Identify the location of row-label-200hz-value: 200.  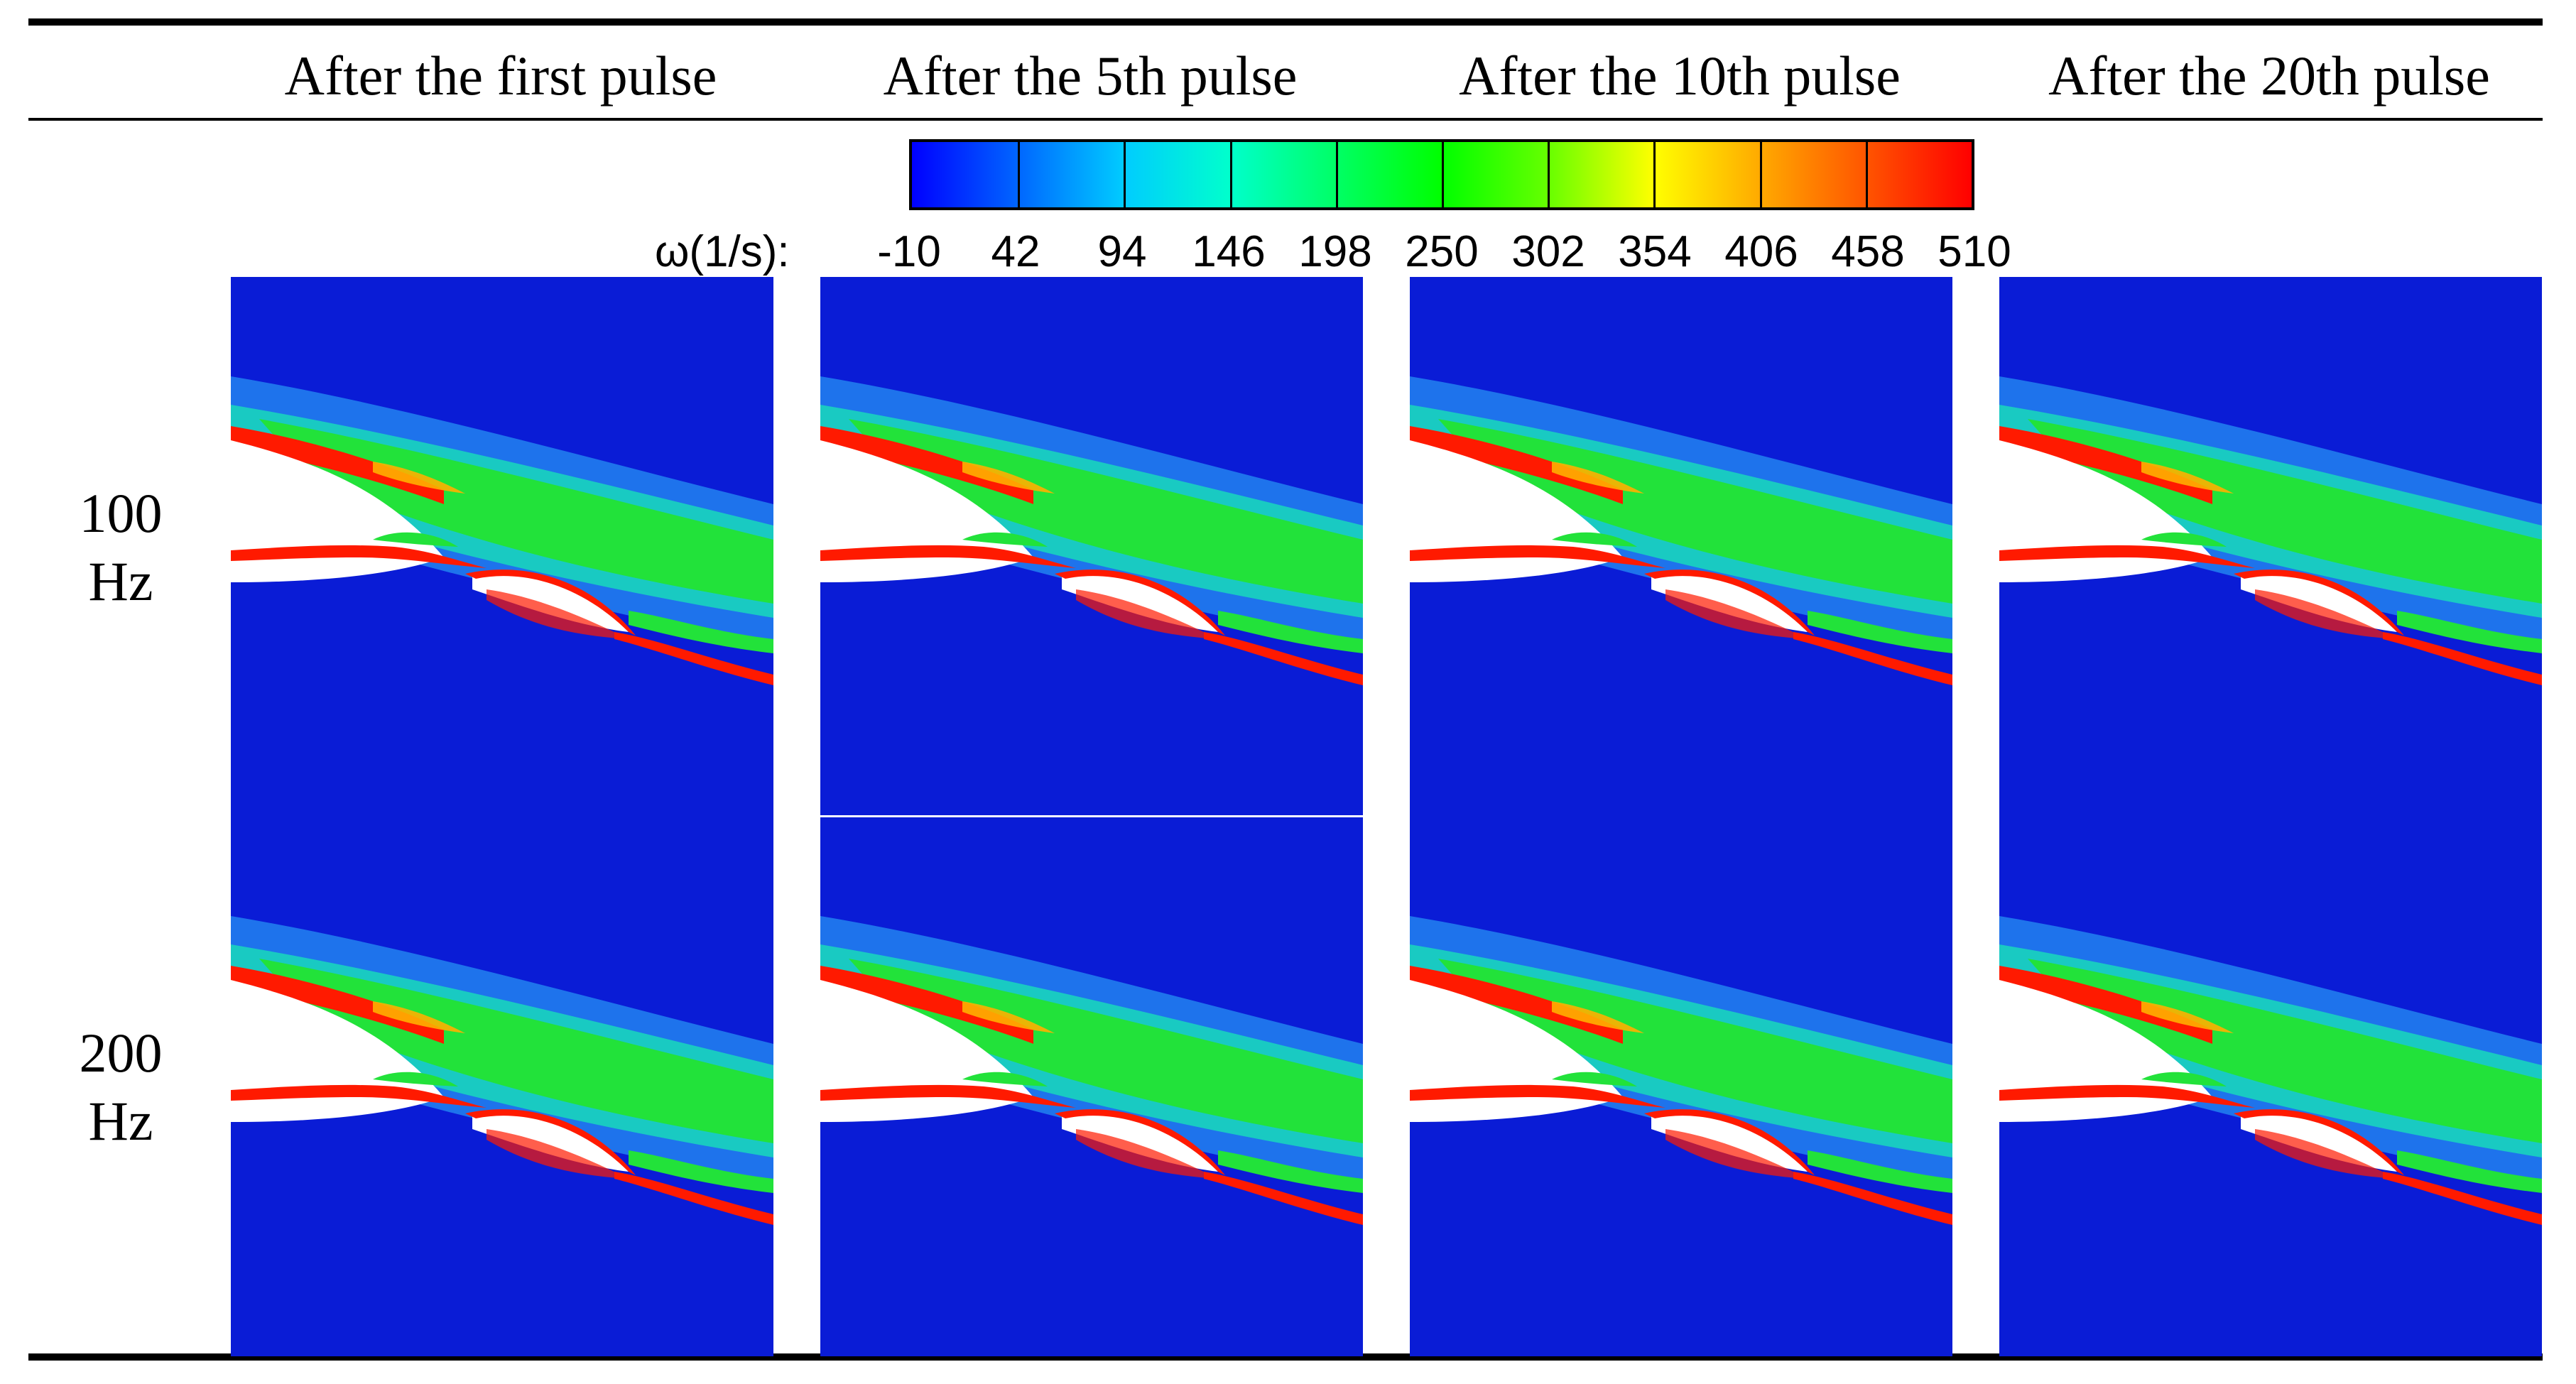
(121, 1053).